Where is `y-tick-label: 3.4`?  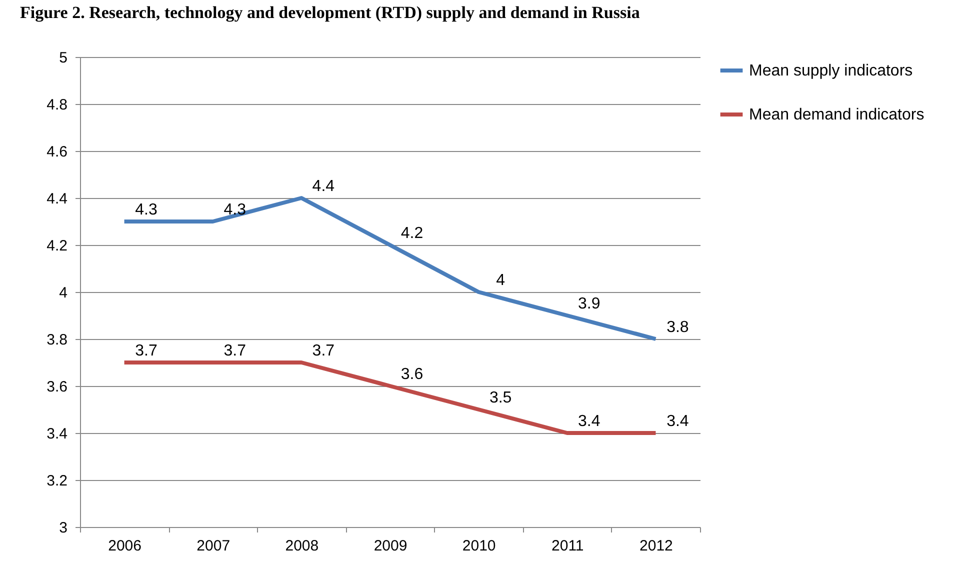 y-tick-label: 3.4 is located at coordinates (57, 434).